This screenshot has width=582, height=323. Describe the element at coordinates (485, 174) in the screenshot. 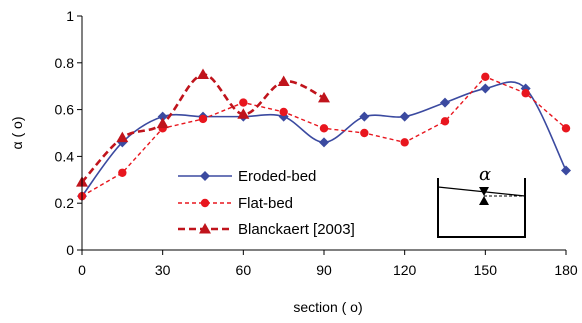

I see `inset-alpha-label: α` at that location.